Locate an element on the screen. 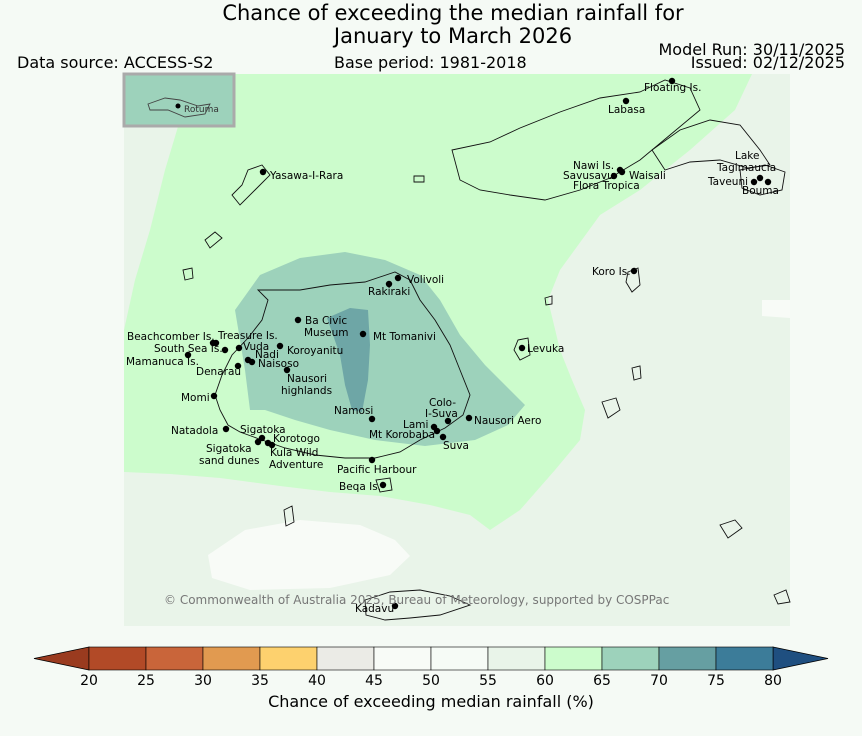 The width and height of the screenshot is (862, 736). yasawa-south-coast is located at coordinates (213, 240).